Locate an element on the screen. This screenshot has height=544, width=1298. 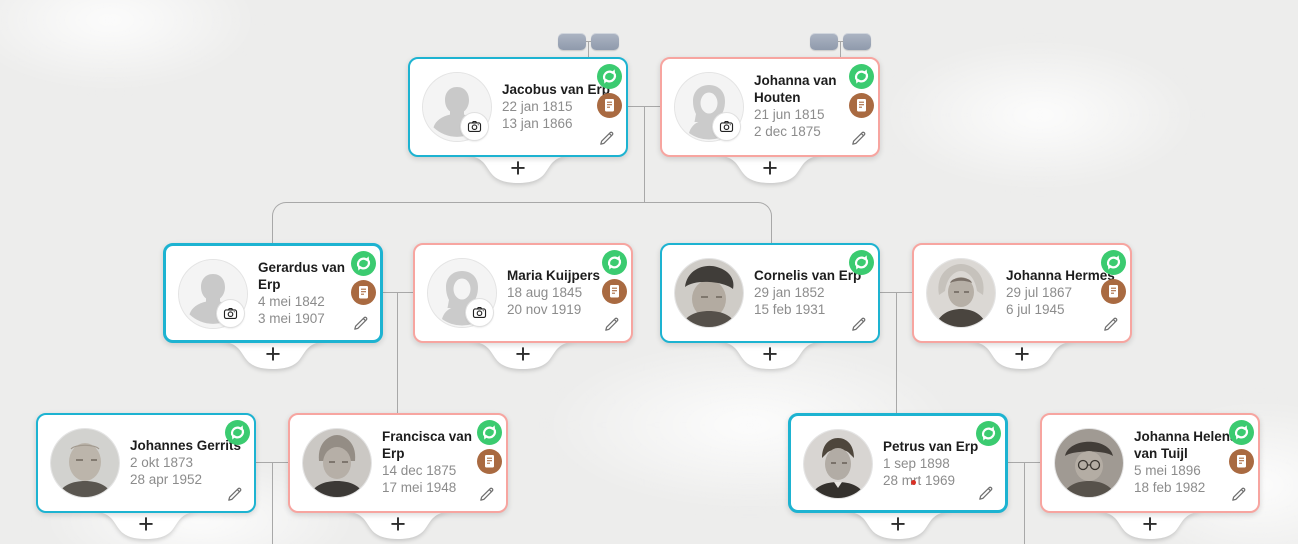
person-card-petrus-van-erp: Petrus van Erp 1 sep 1898 28 mrt 1969 is located at coordinates (898, 463).